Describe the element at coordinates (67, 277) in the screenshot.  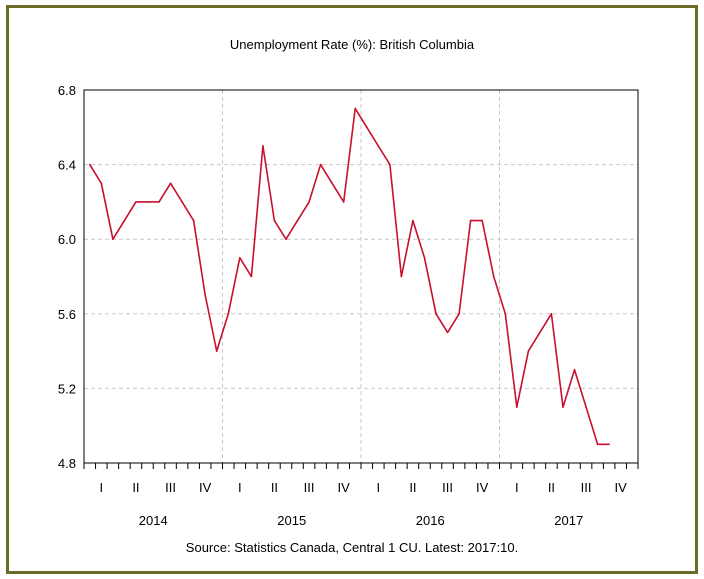
I see `y-tick-labels: 4.8 5.2 5.6 6.0 6.4 6.8` at that location.